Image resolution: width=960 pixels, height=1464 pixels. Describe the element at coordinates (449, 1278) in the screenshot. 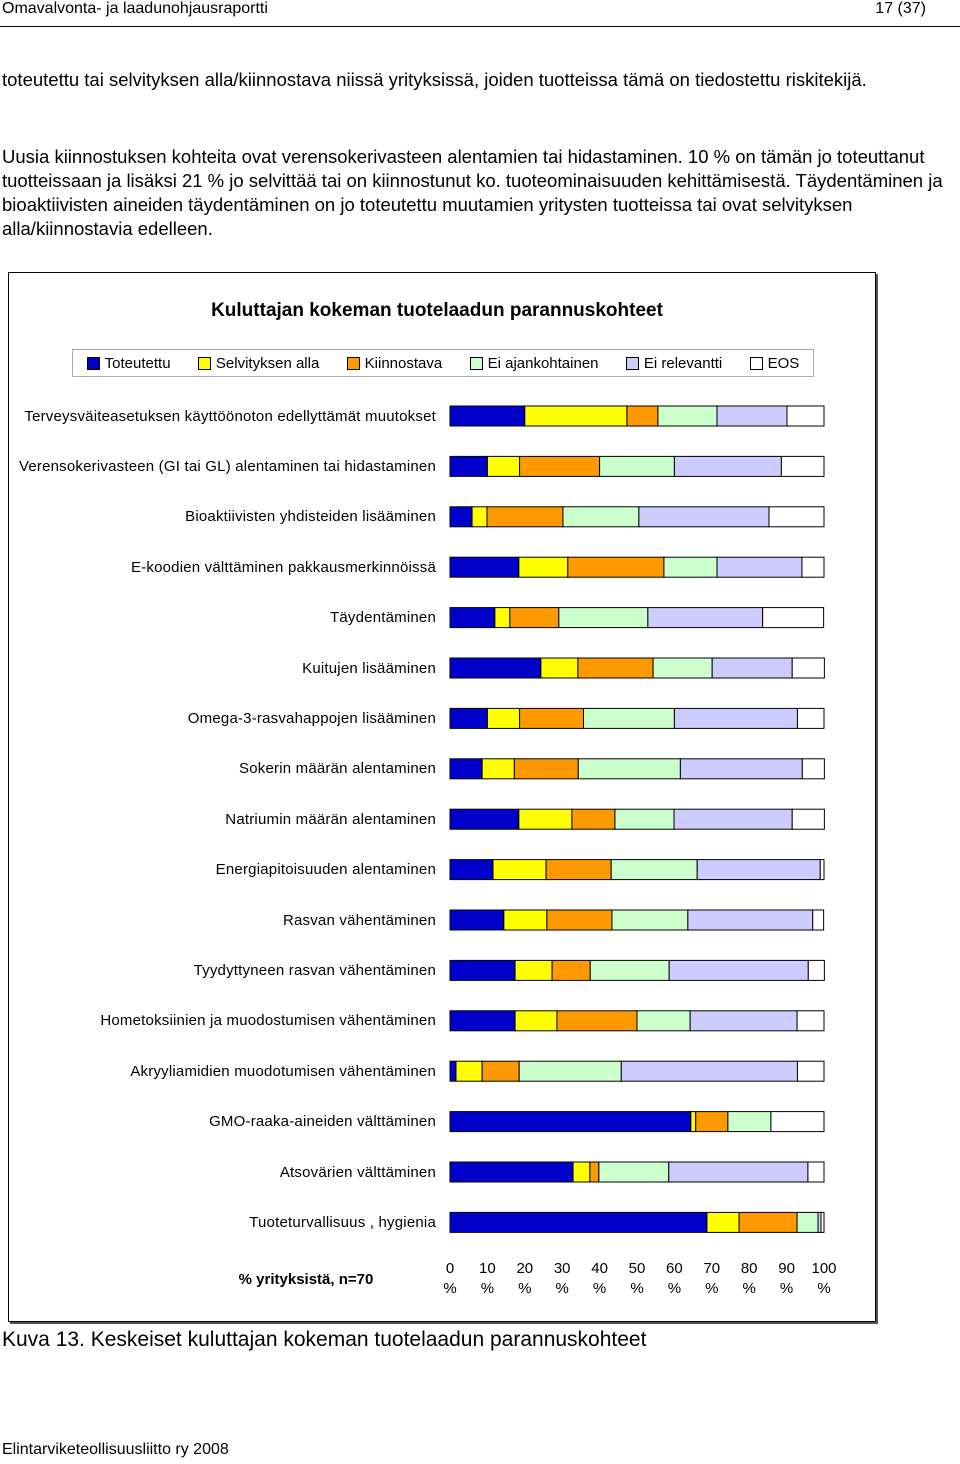

I see `x-tick-label: 0%` at that location.